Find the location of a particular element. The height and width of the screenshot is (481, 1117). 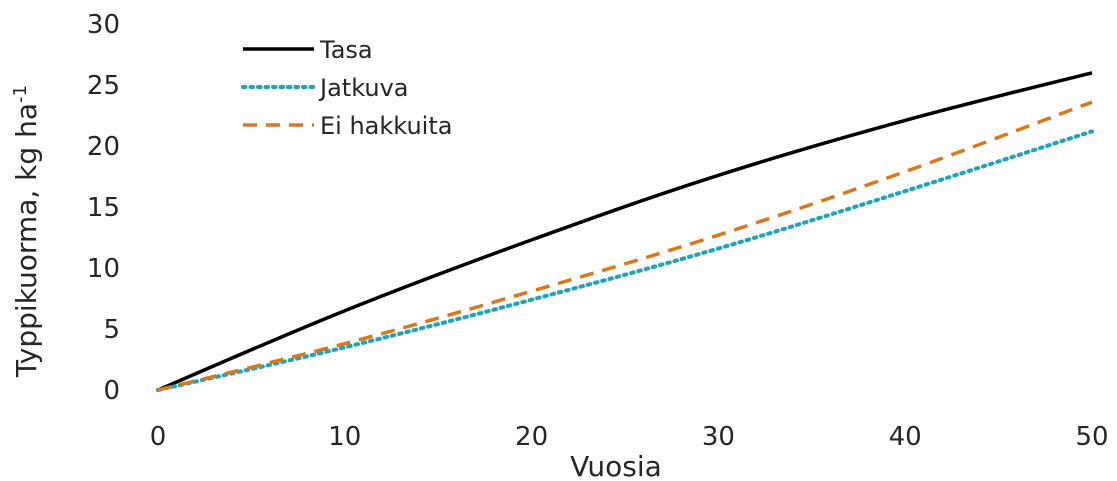

y-axis-title-main: Typpikuorma, kg ha is located at coordinates (26, 240).